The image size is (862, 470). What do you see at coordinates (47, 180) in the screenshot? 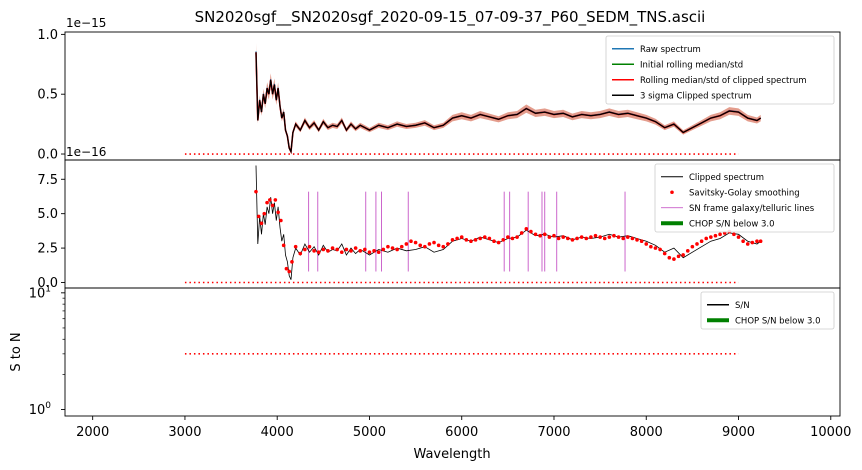
I see `y-tick-label: 7.5` at bounding box center [47, 180].